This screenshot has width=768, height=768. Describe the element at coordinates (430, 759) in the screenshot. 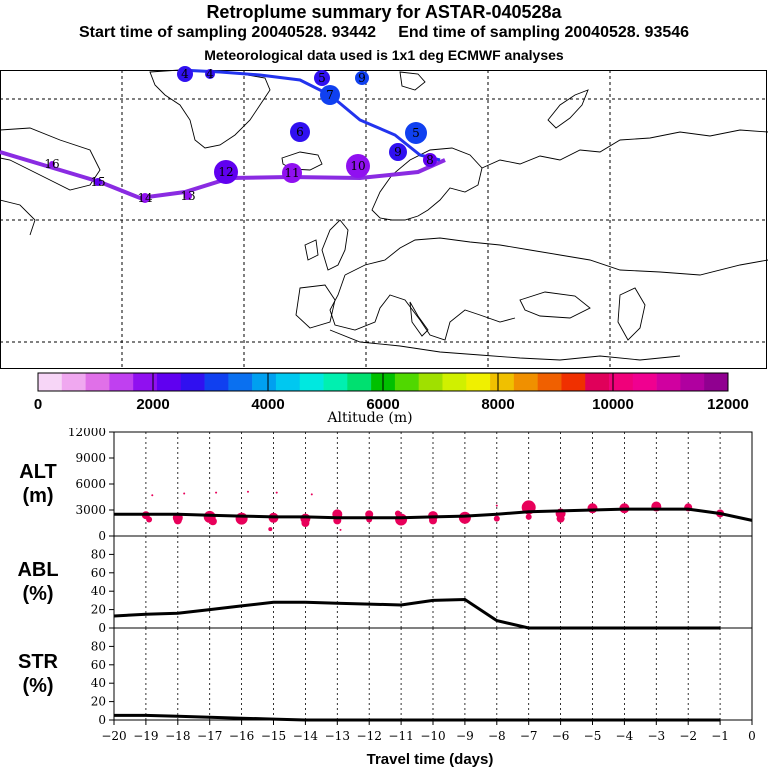

I see `x-axis-title: Travel time (days)` at that location.